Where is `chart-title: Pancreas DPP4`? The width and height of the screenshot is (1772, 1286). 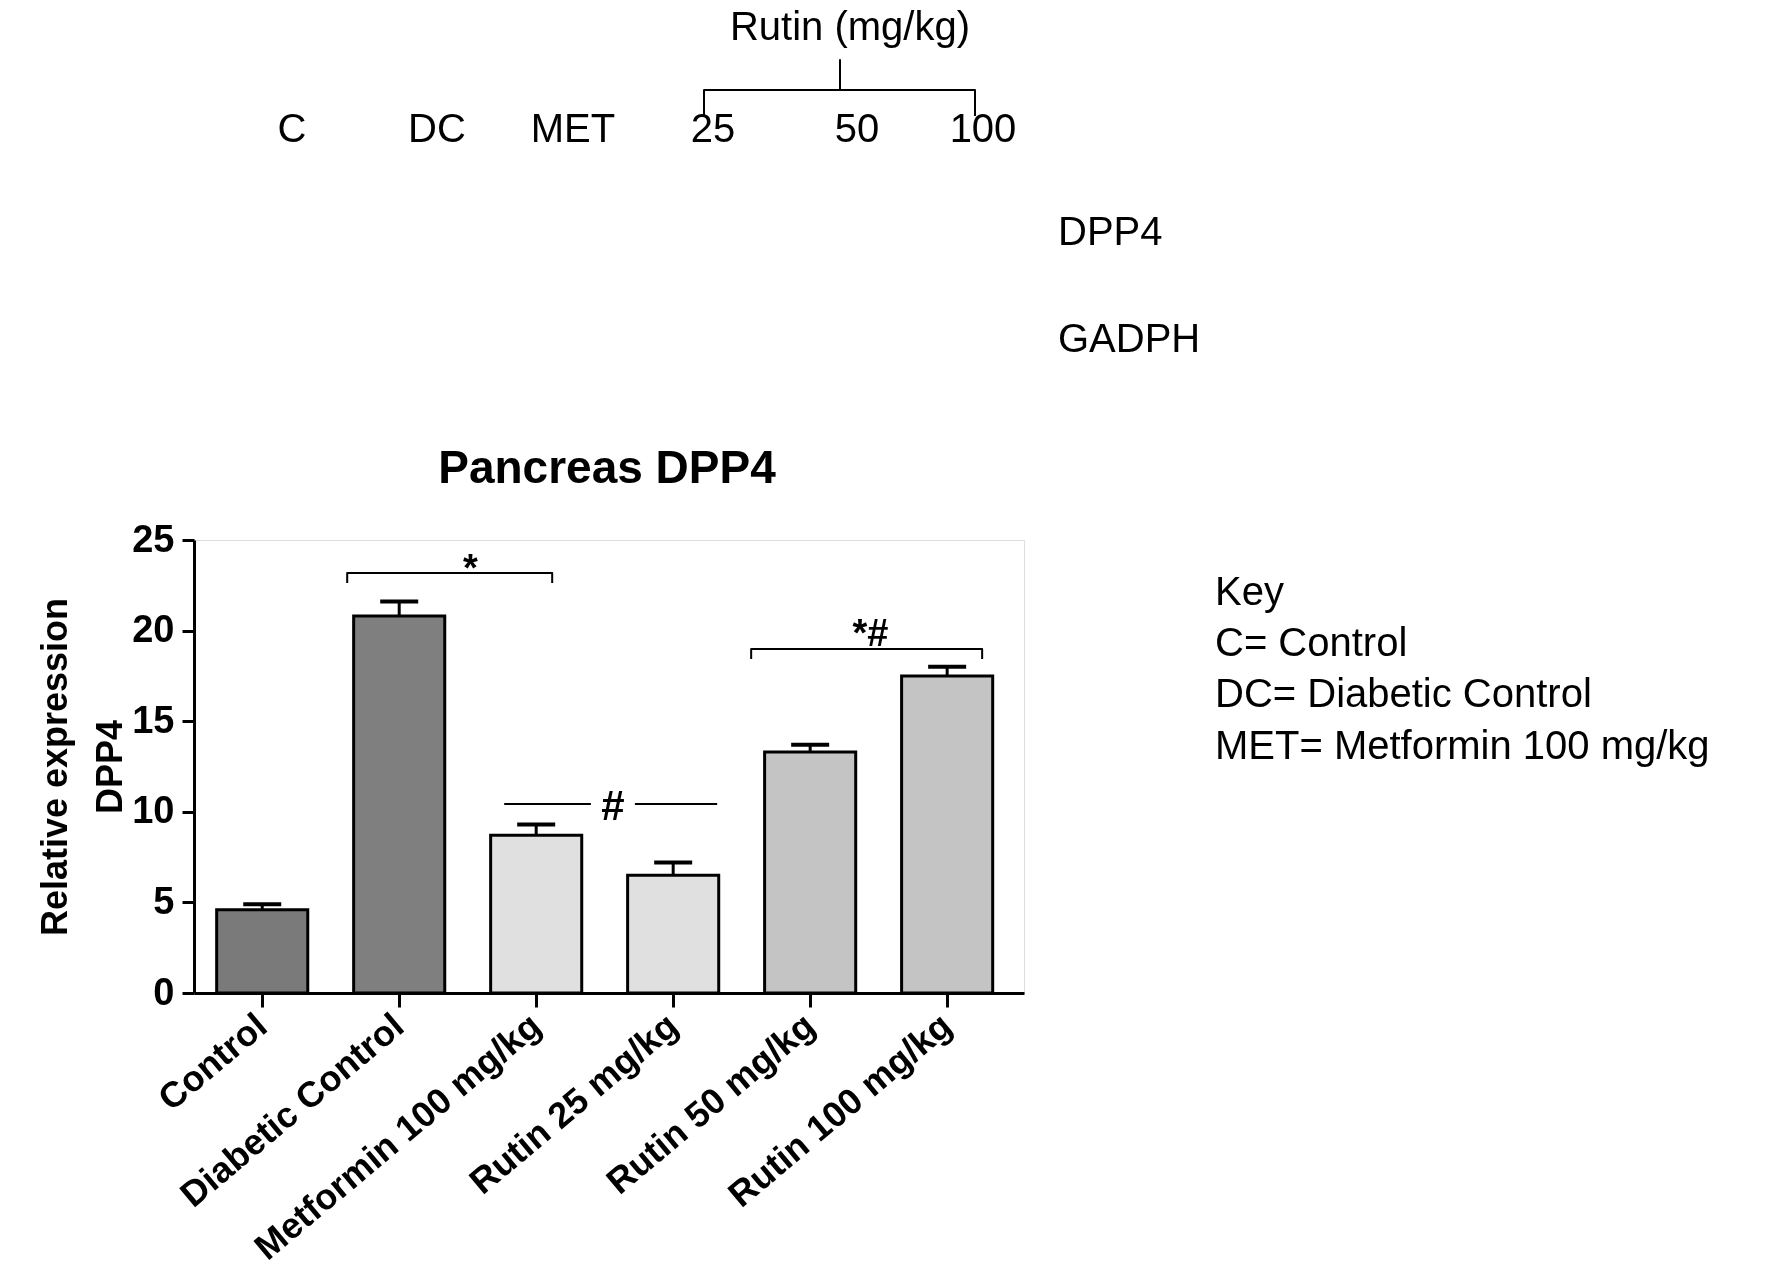 chart-title: Pancreas DPP4 is located at coordinates (607, 467).